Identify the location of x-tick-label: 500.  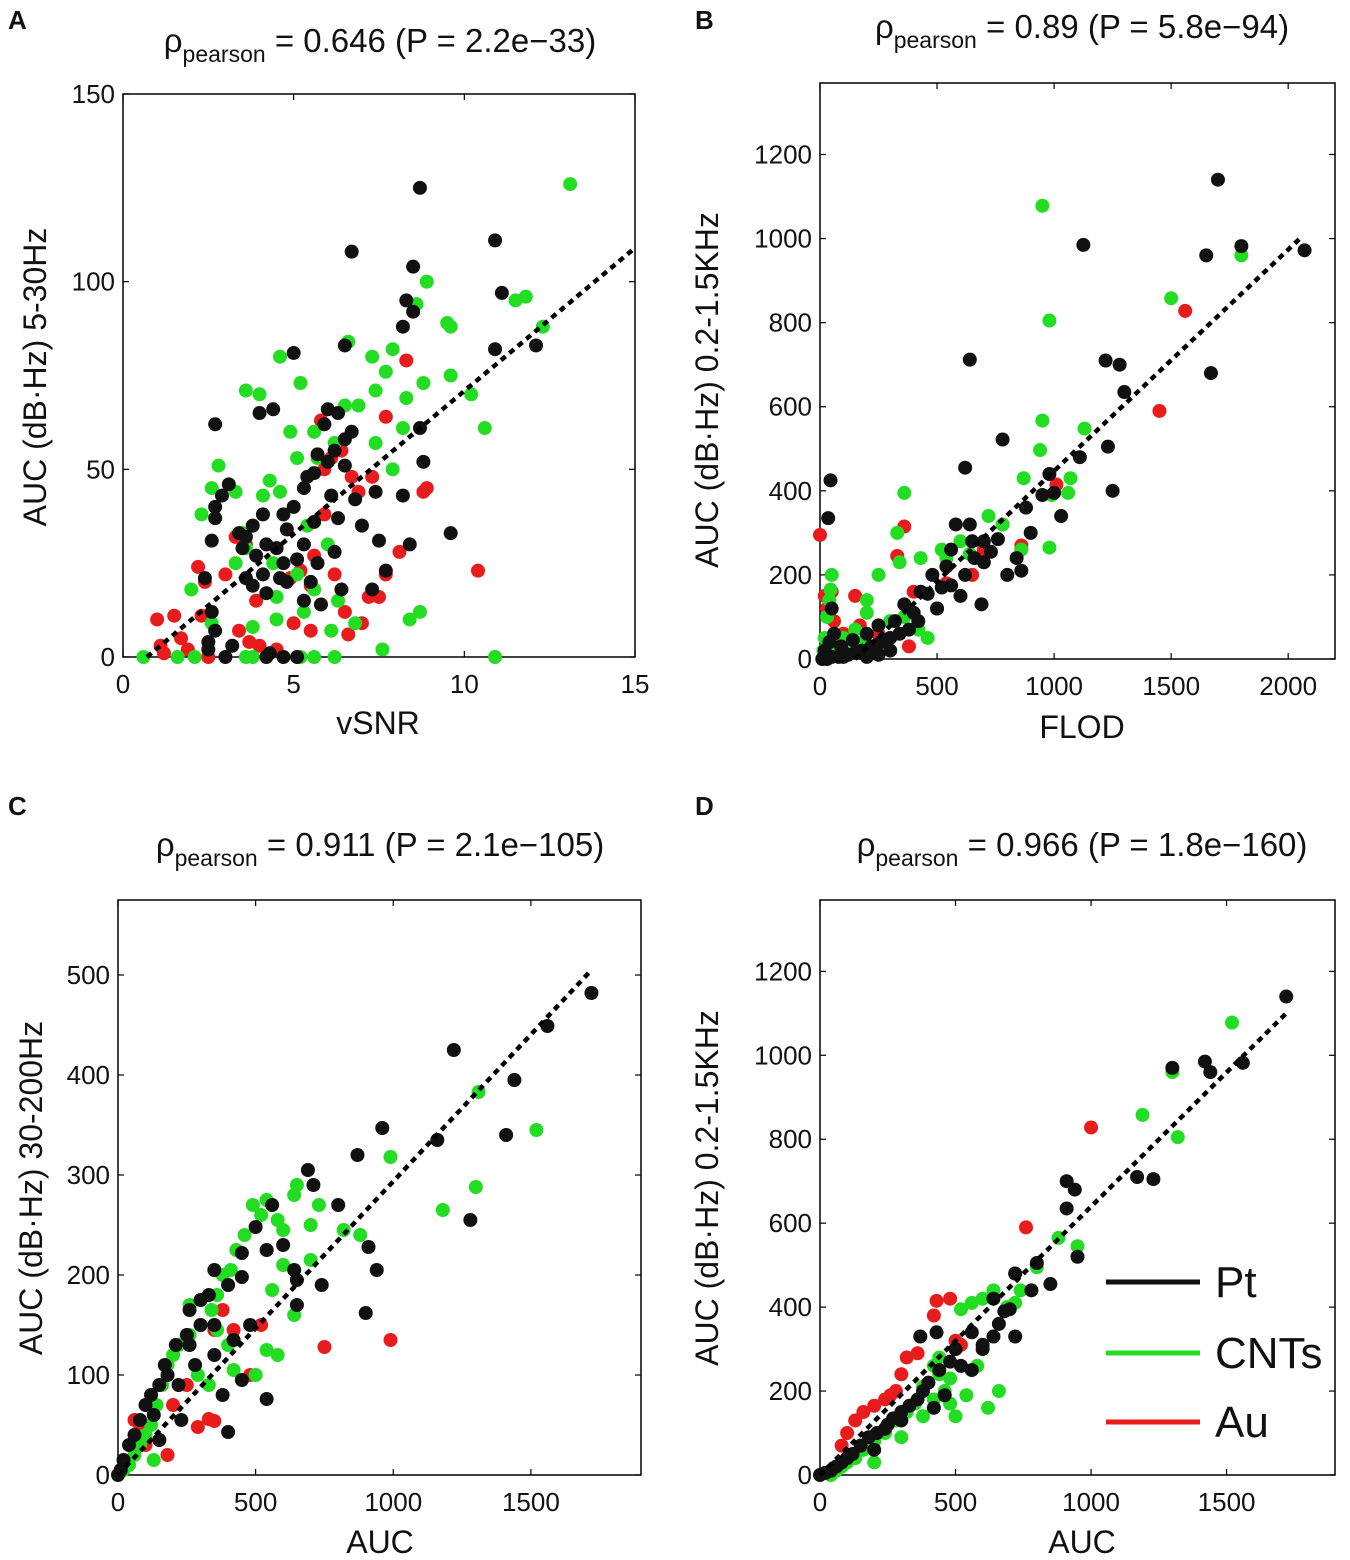
(936, 686).